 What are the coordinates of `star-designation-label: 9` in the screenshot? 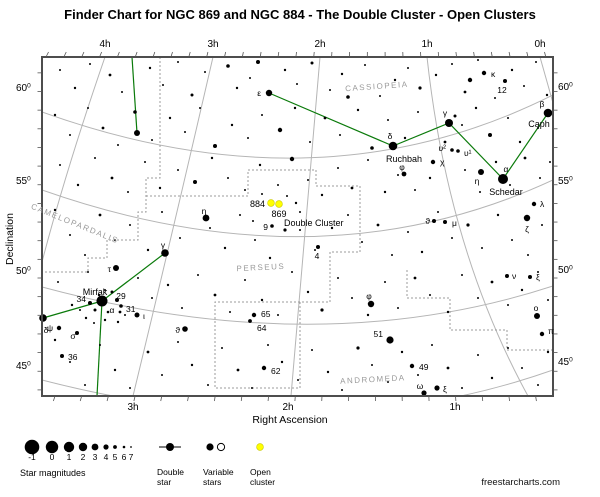 It's located at (265, 227).